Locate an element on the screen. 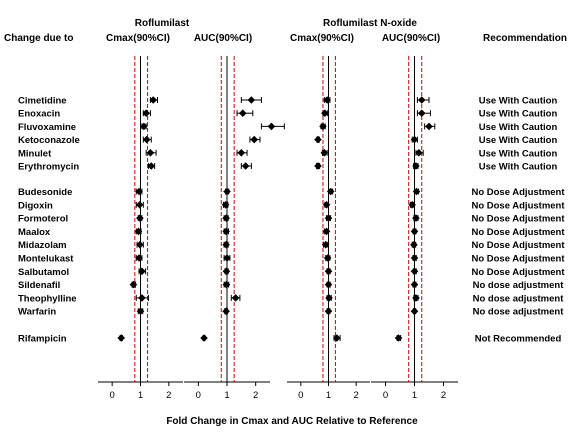 This screenshot has height=438, width=580. panel-1: 0 1 2 is located at coordinates (140, 228).